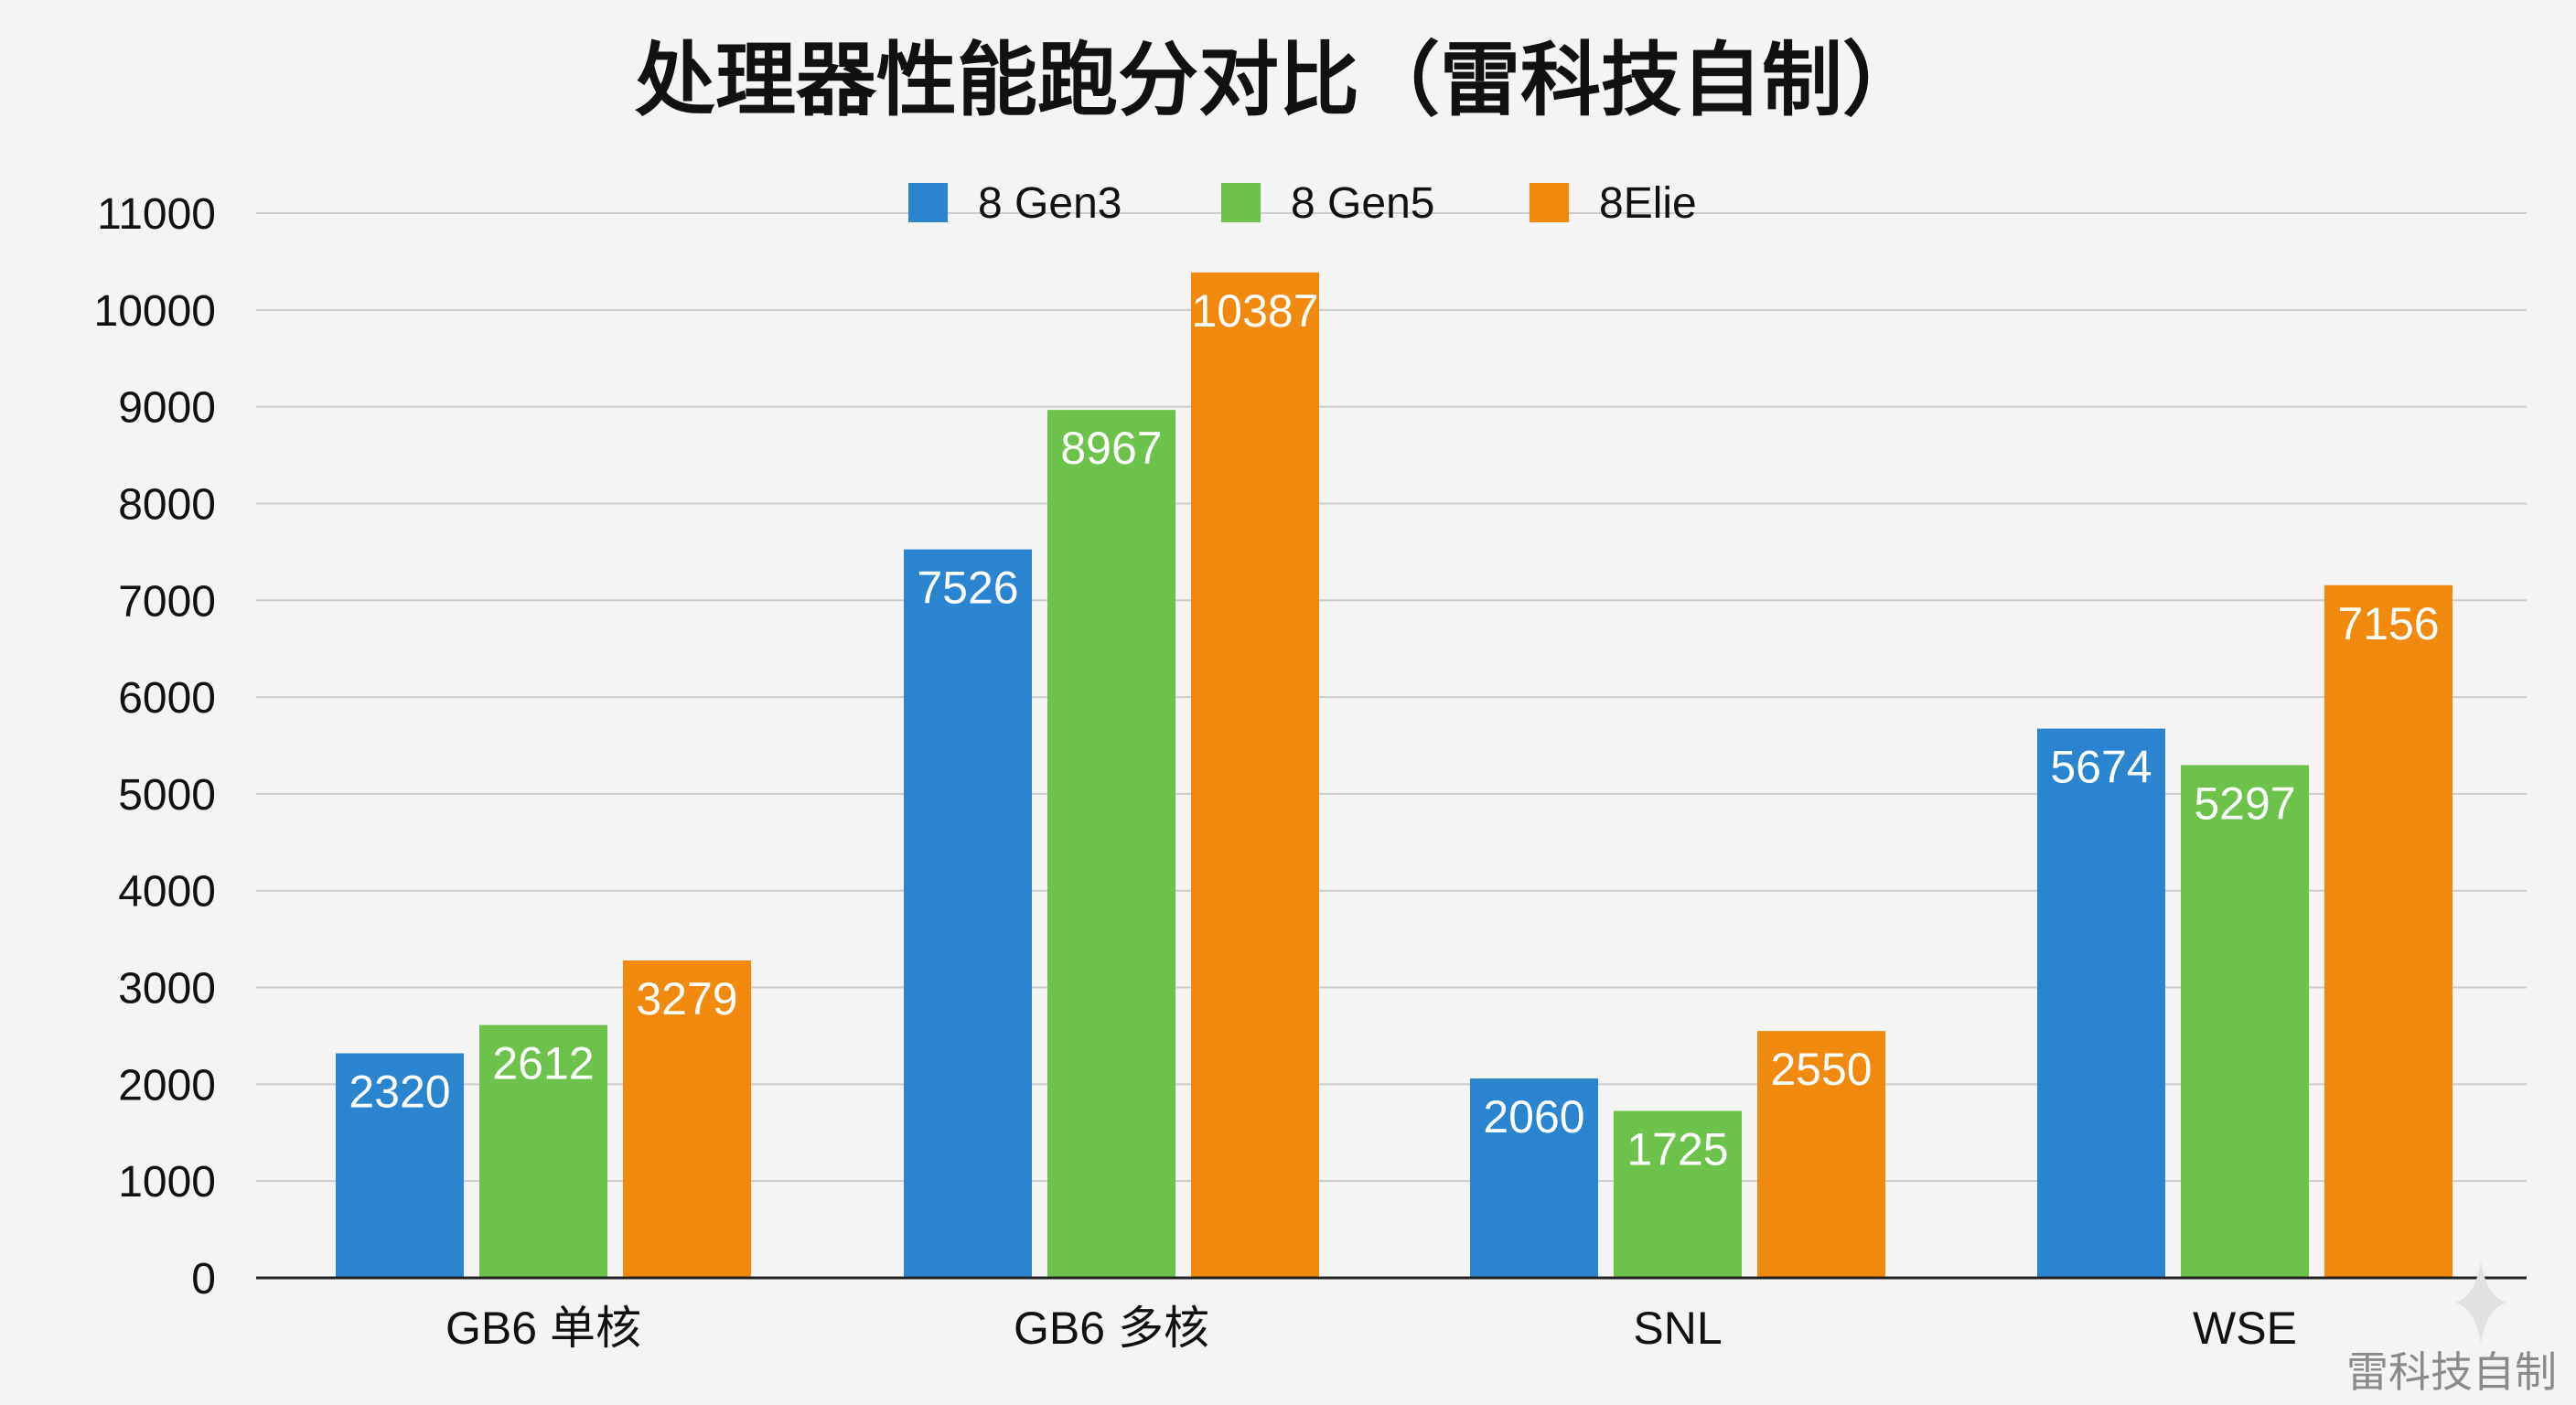 This screenshot has width=2576, height=1405. Describe the element at coordinates (167, 1182) in the screenshot. I see `y-tick-label: 1000` at that location.